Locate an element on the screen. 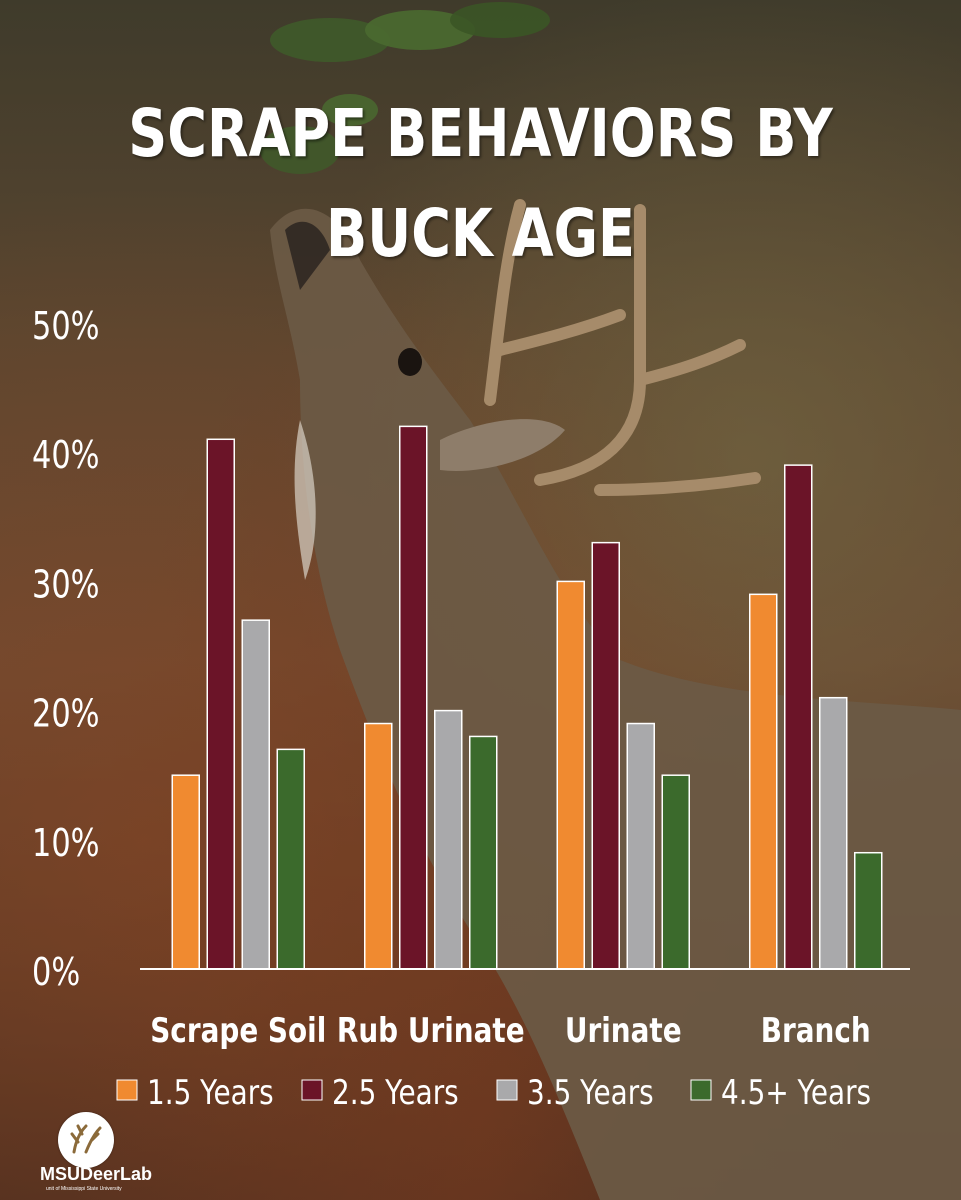  x-tick-label: Urinate is located at coordinates (623, 1030).